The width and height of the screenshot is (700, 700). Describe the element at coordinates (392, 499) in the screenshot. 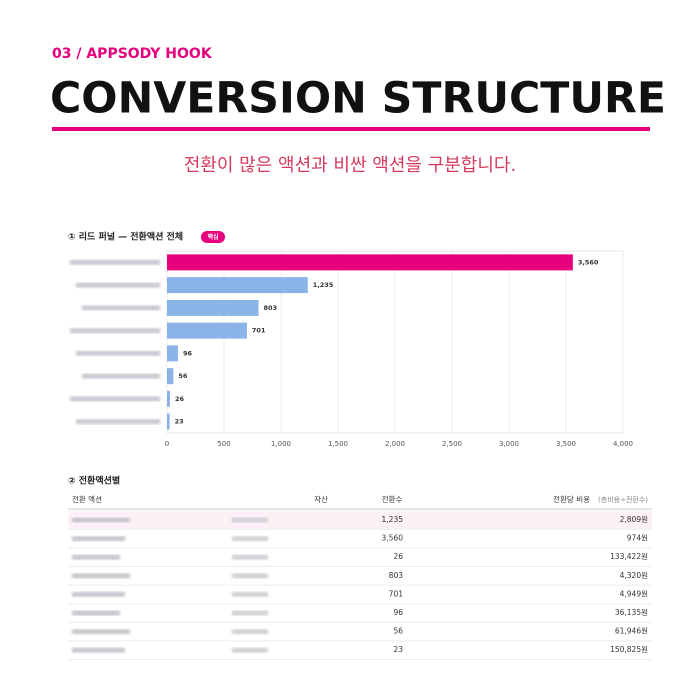

I see `column-header: 전환수` at that location.